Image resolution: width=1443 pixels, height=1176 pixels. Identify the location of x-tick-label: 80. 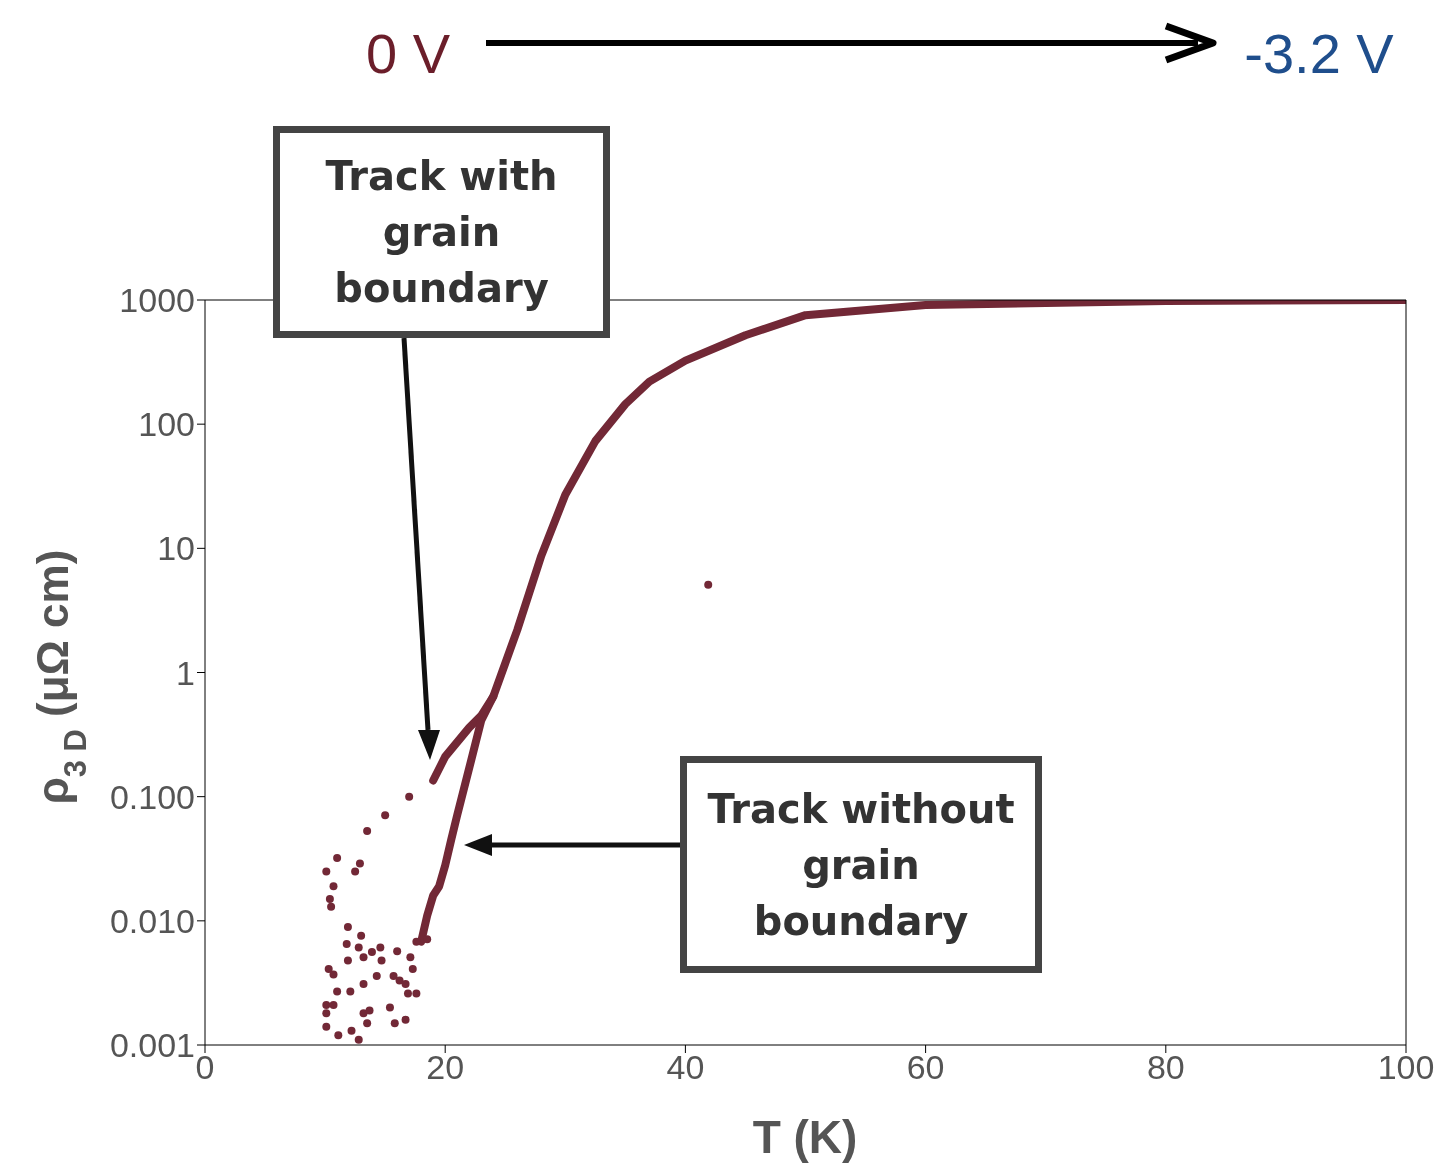
(1165, 1067).